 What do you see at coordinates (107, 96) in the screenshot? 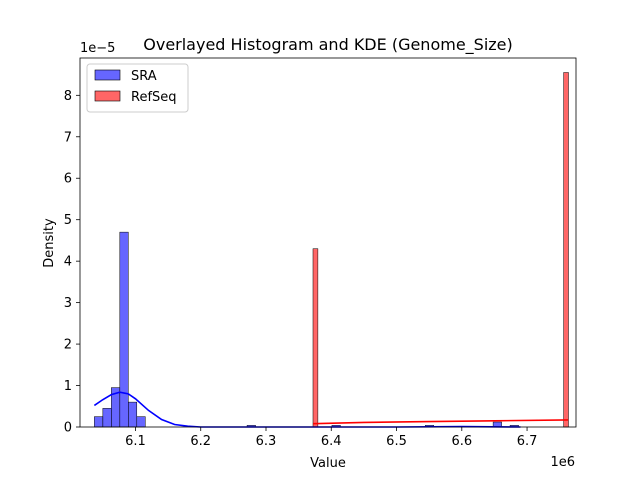
I see `legend-swatch-refseq` at bounding box center [107, 96].